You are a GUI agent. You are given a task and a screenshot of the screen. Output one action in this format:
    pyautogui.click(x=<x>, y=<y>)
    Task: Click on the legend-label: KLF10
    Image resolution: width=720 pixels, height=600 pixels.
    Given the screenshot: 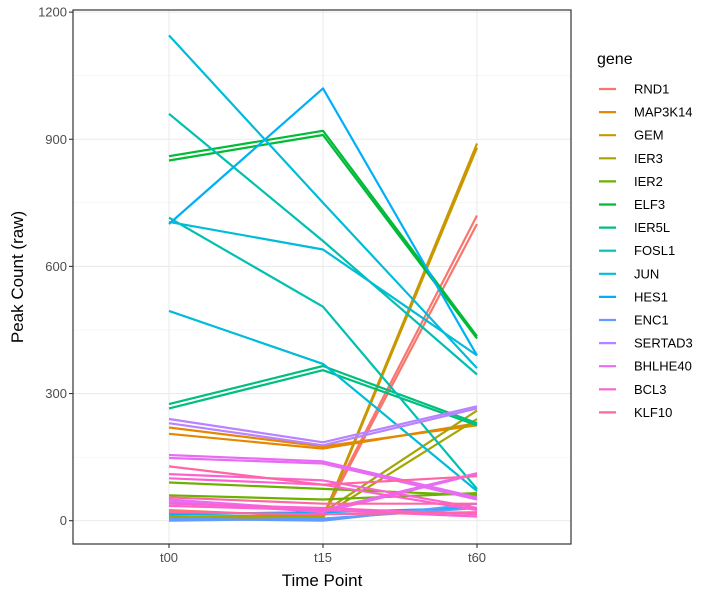 What is the action you would take?
    pyautogui.click(x=653, y=412)
    